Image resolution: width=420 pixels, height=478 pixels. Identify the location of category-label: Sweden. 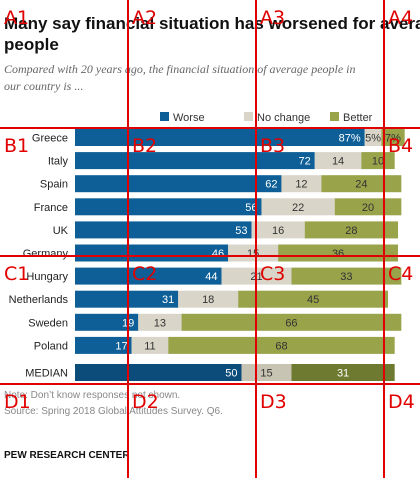
(48, 323).